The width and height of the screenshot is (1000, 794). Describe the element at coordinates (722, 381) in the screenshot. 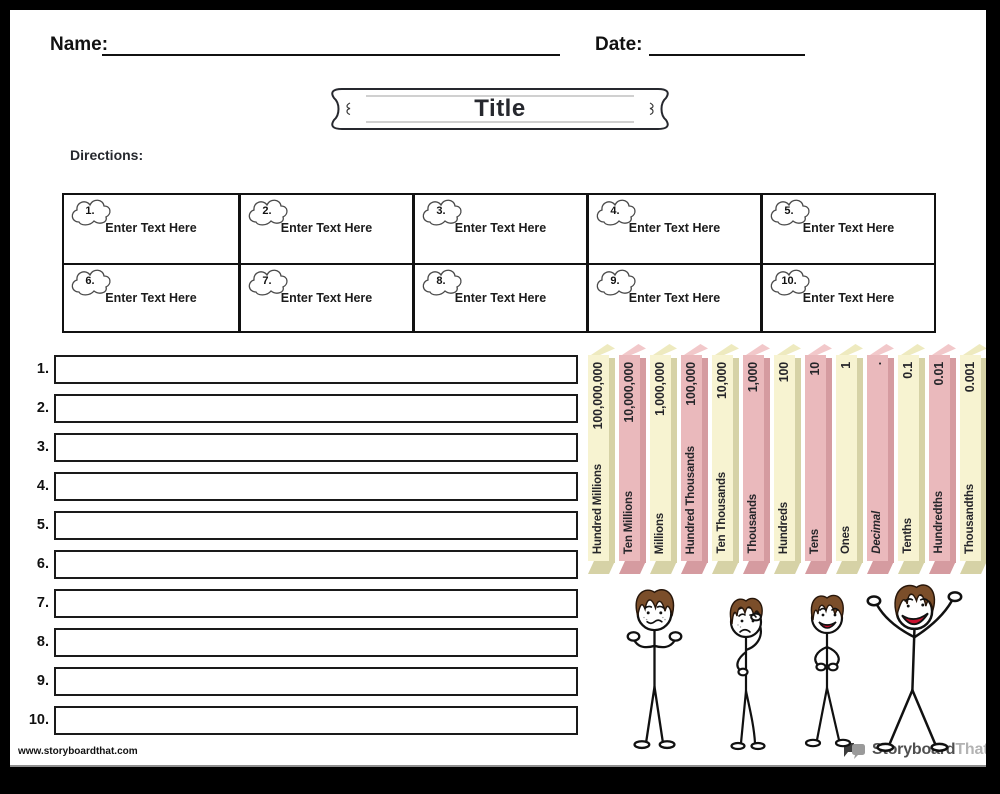

I see `bar-value: 10,000` at that location.